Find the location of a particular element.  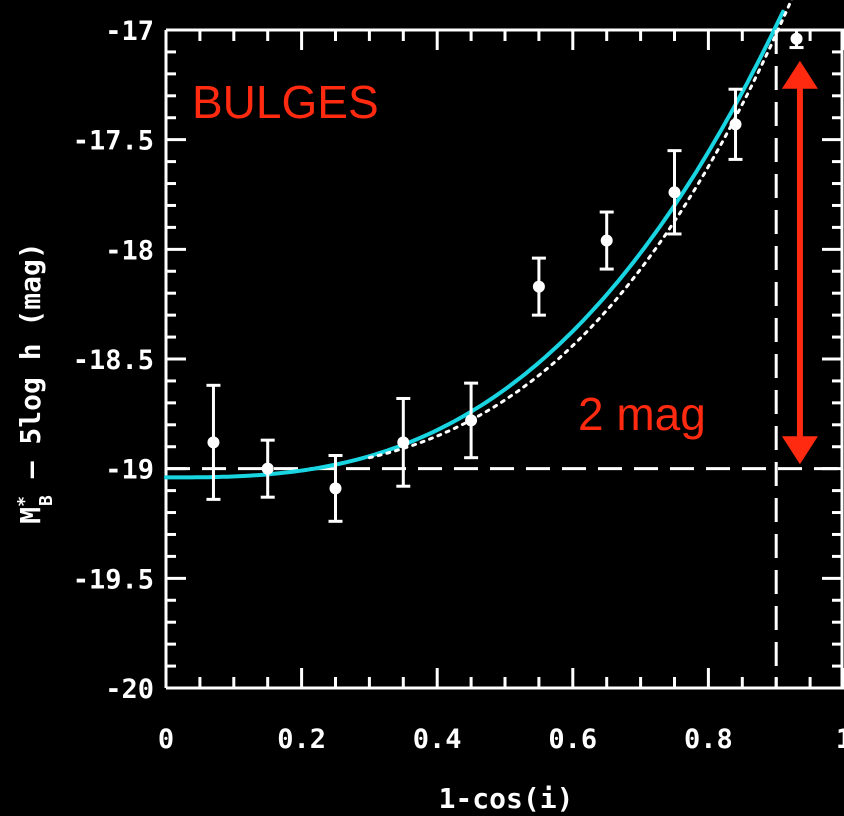

y-tick-label: -19.5 is located at coordinates (113, 579).